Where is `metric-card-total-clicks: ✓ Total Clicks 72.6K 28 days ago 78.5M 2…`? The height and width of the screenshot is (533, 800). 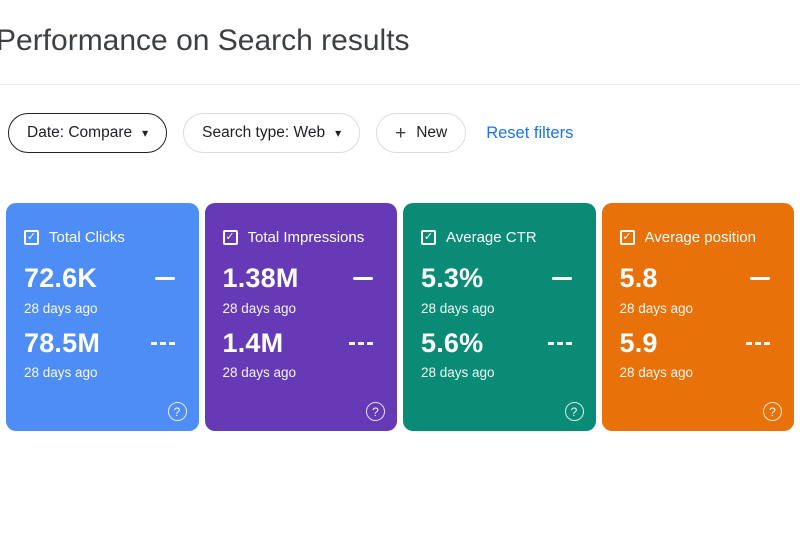
metric-card-total-clicks: ✓ Total Clicks 72.6K 28 days ago 78.5M 2… is located at coordinates (102, 317).